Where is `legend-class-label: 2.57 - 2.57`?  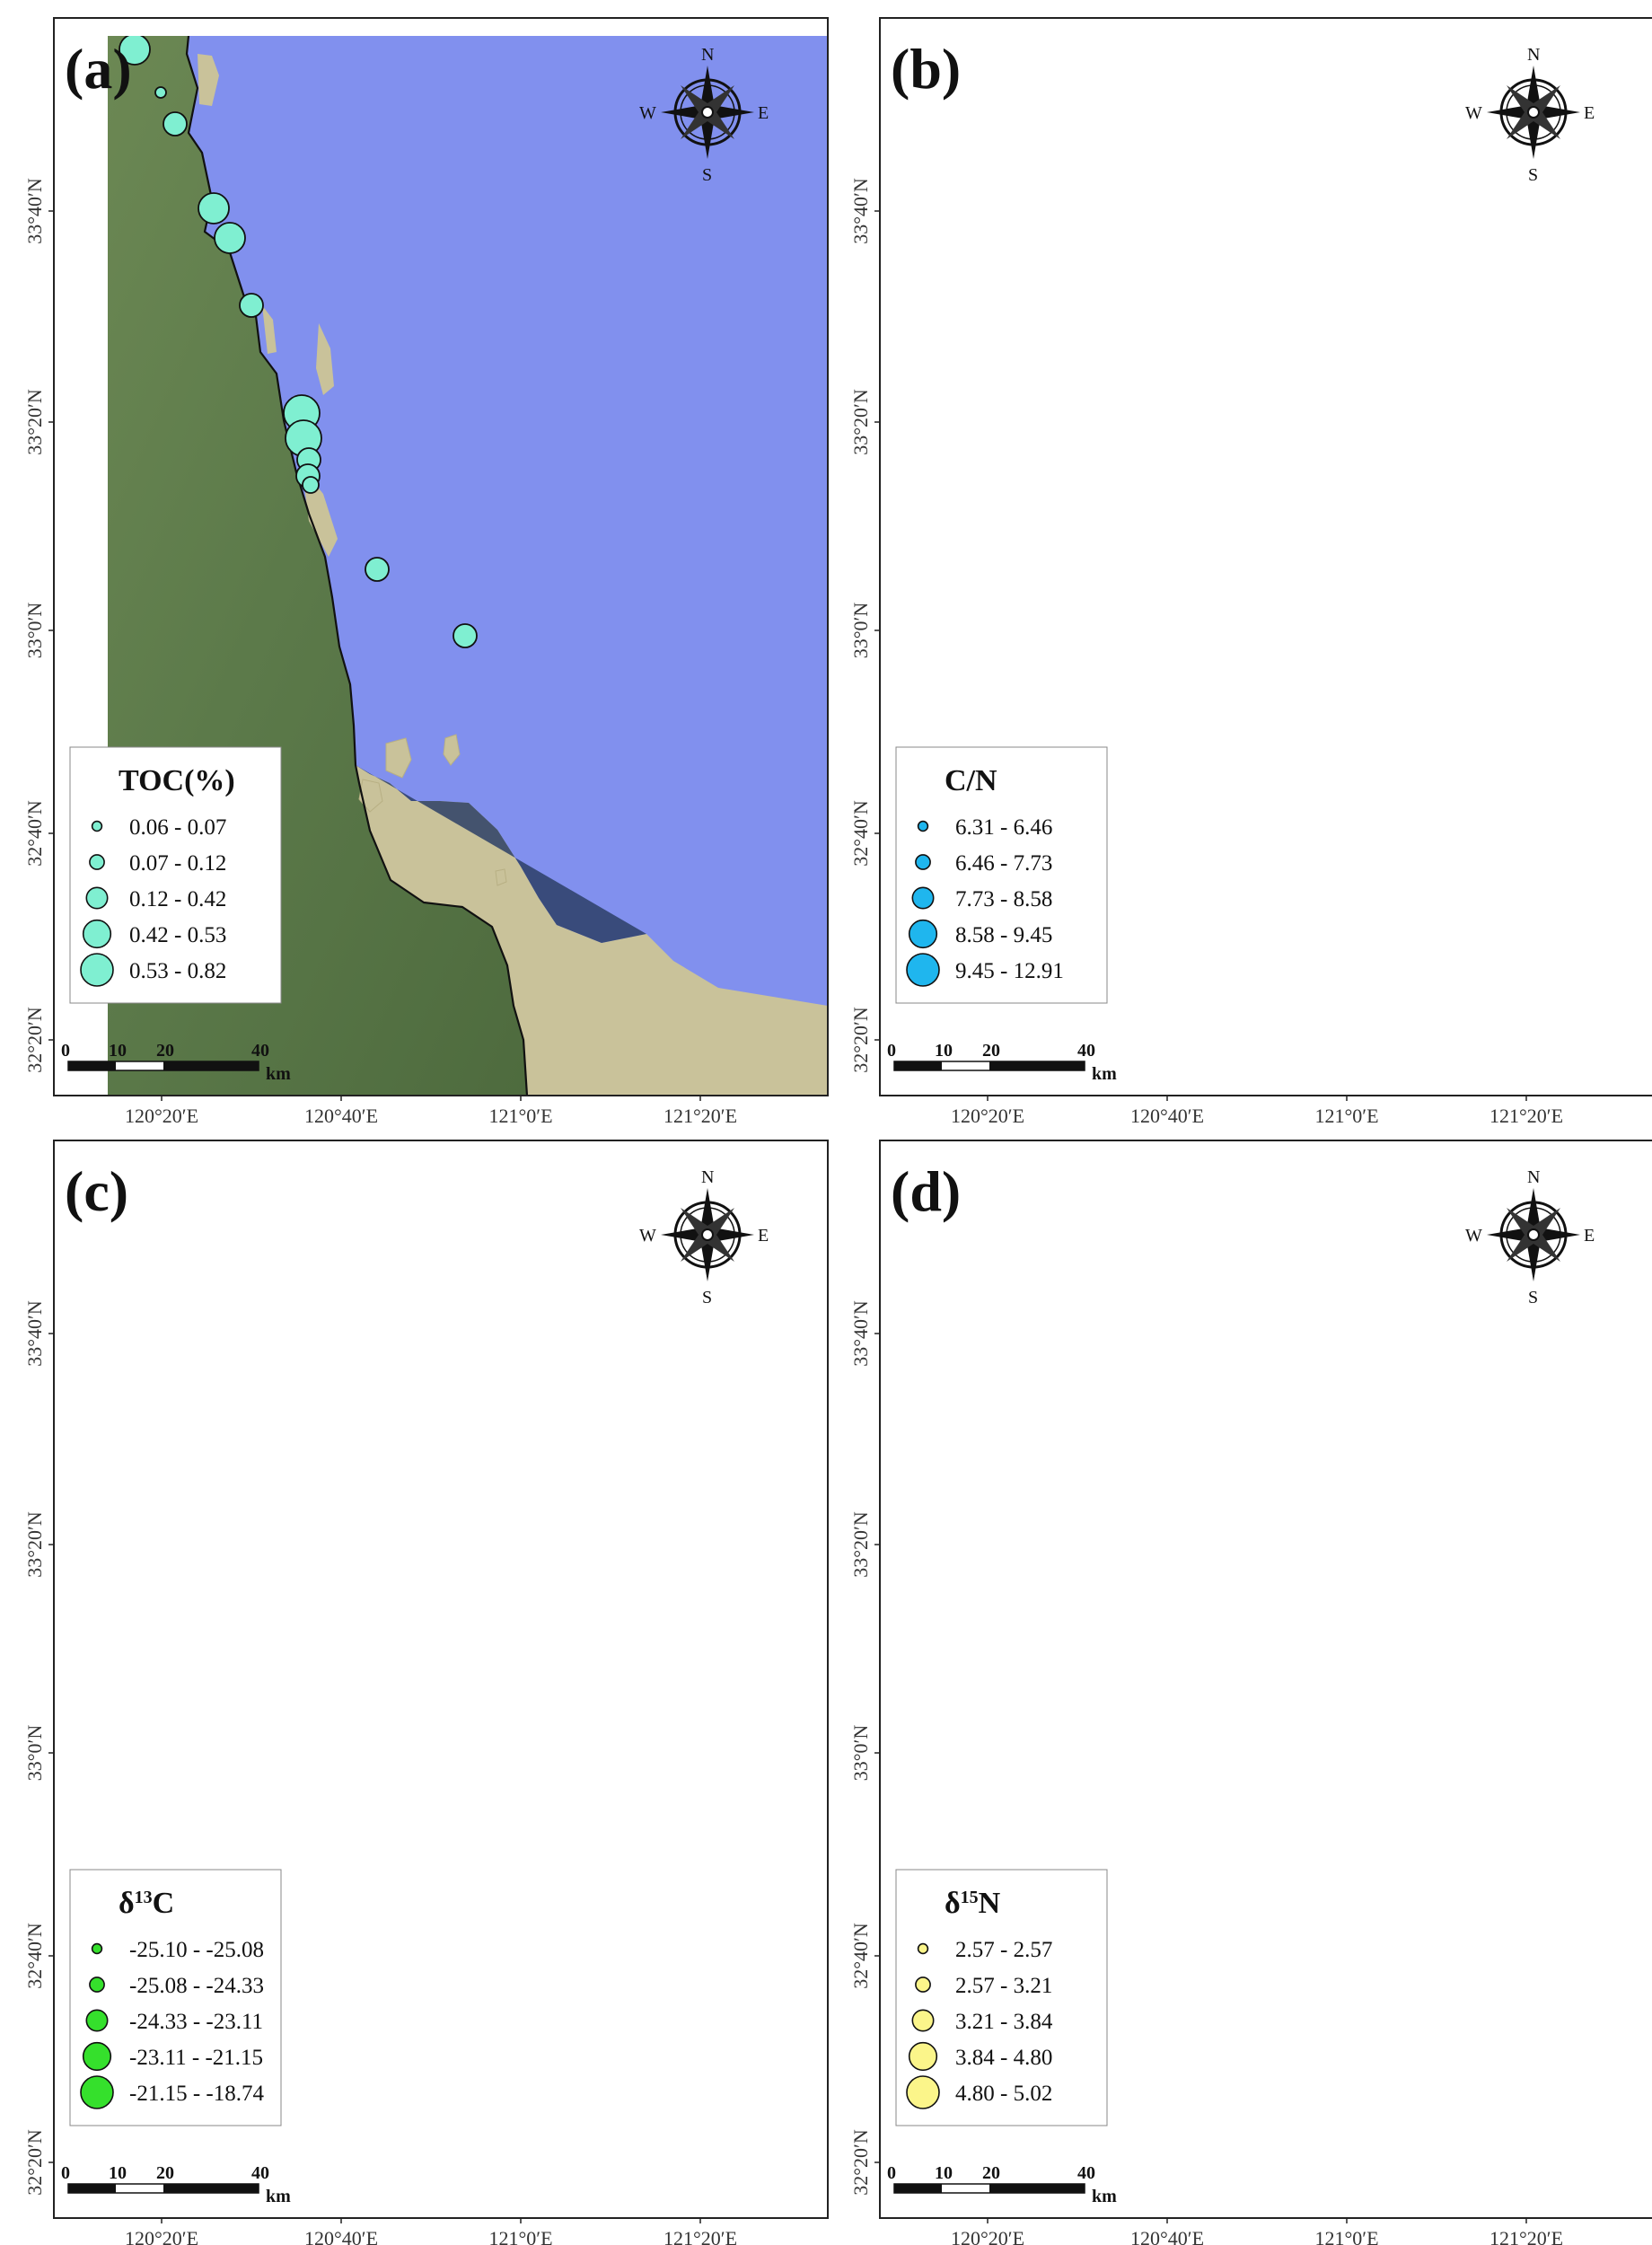 legend-class-label: 2.57 - 2.57 is located at coordinates (1004, 1950).